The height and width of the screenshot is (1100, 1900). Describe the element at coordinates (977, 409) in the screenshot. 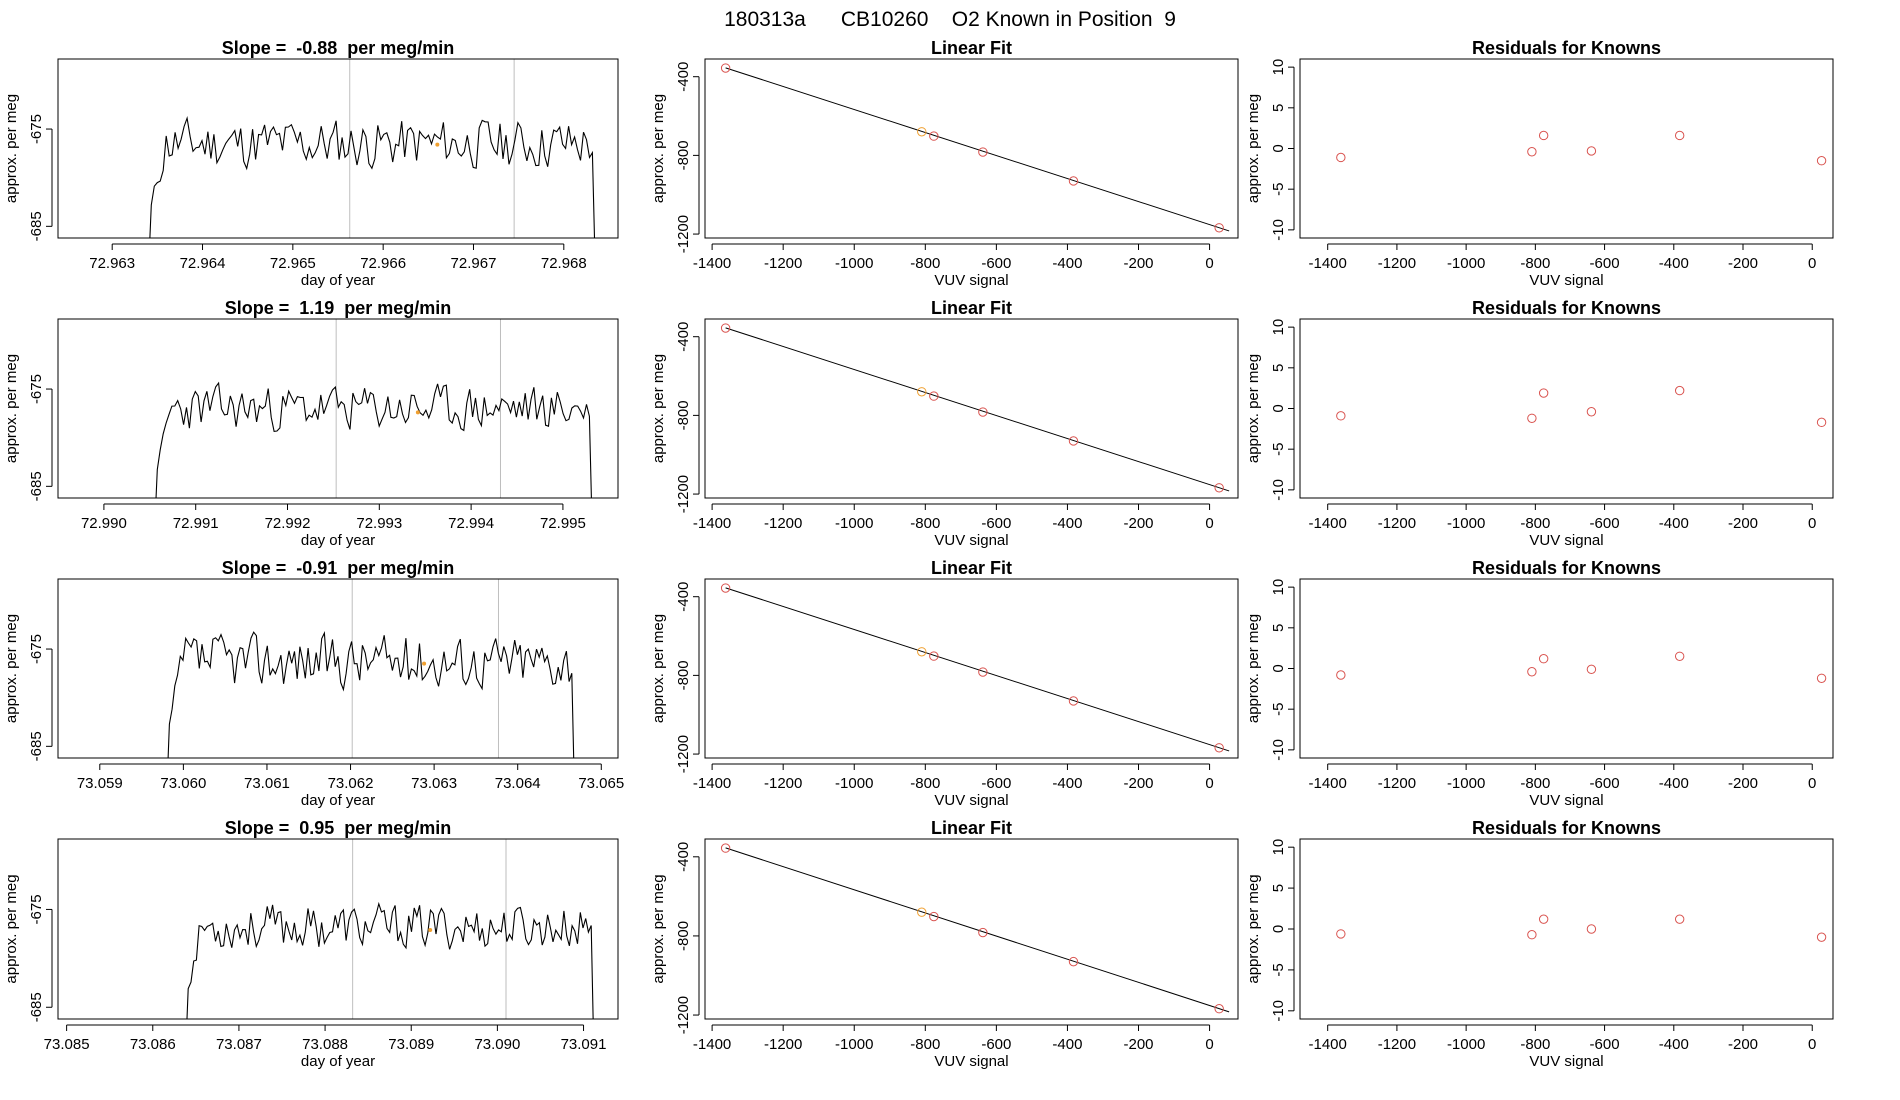

I see `fit-line` at that location.